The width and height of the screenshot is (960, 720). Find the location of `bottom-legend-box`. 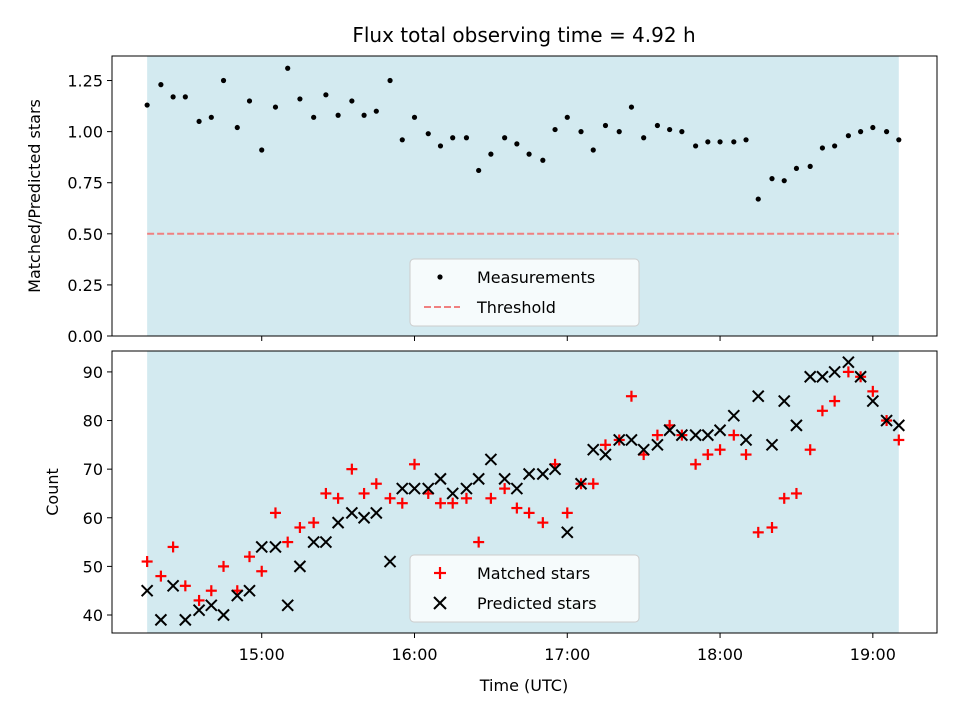

bottom-legend-box is located at coordinates (524, 588).